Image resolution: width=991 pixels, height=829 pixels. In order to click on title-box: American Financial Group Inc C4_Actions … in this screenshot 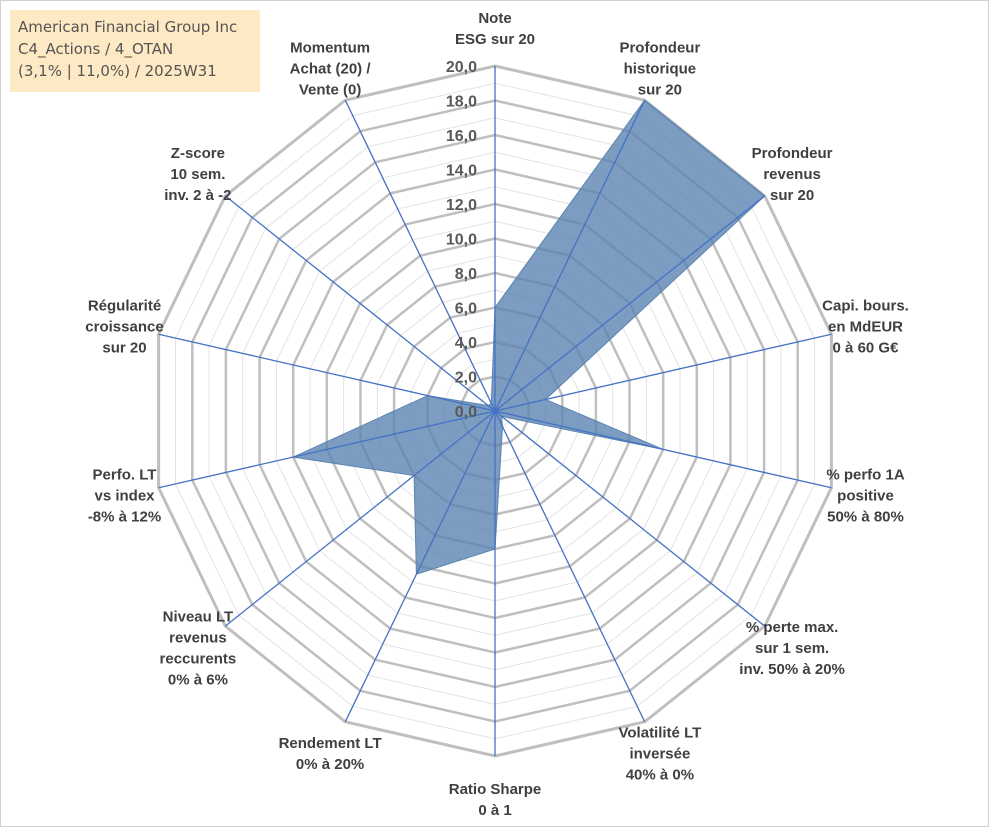, I will do `click(135, 51)`.